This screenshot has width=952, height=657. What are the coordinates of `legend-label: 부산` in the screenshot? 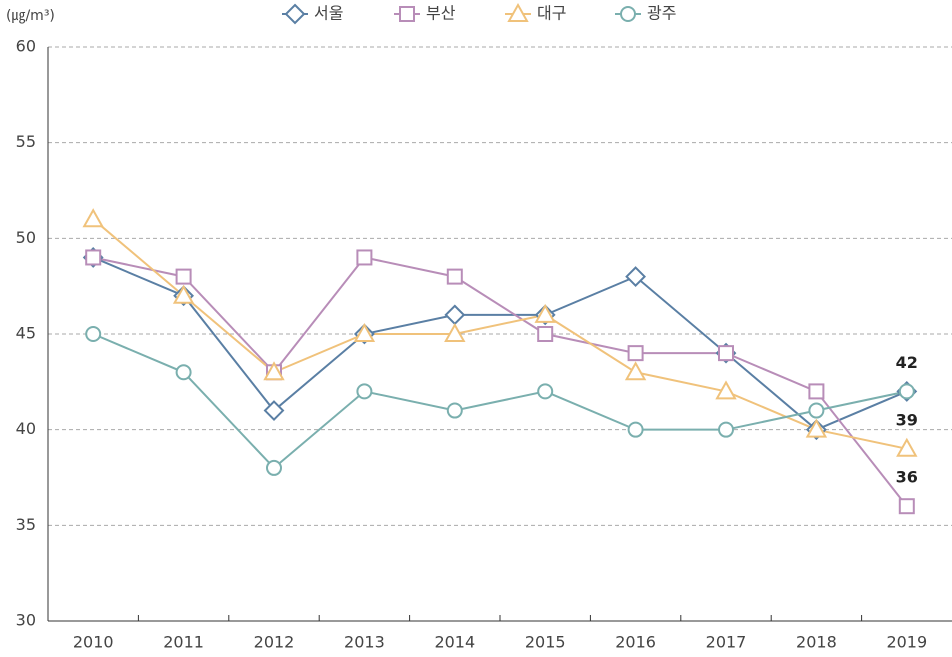 It's located at (441, 13).